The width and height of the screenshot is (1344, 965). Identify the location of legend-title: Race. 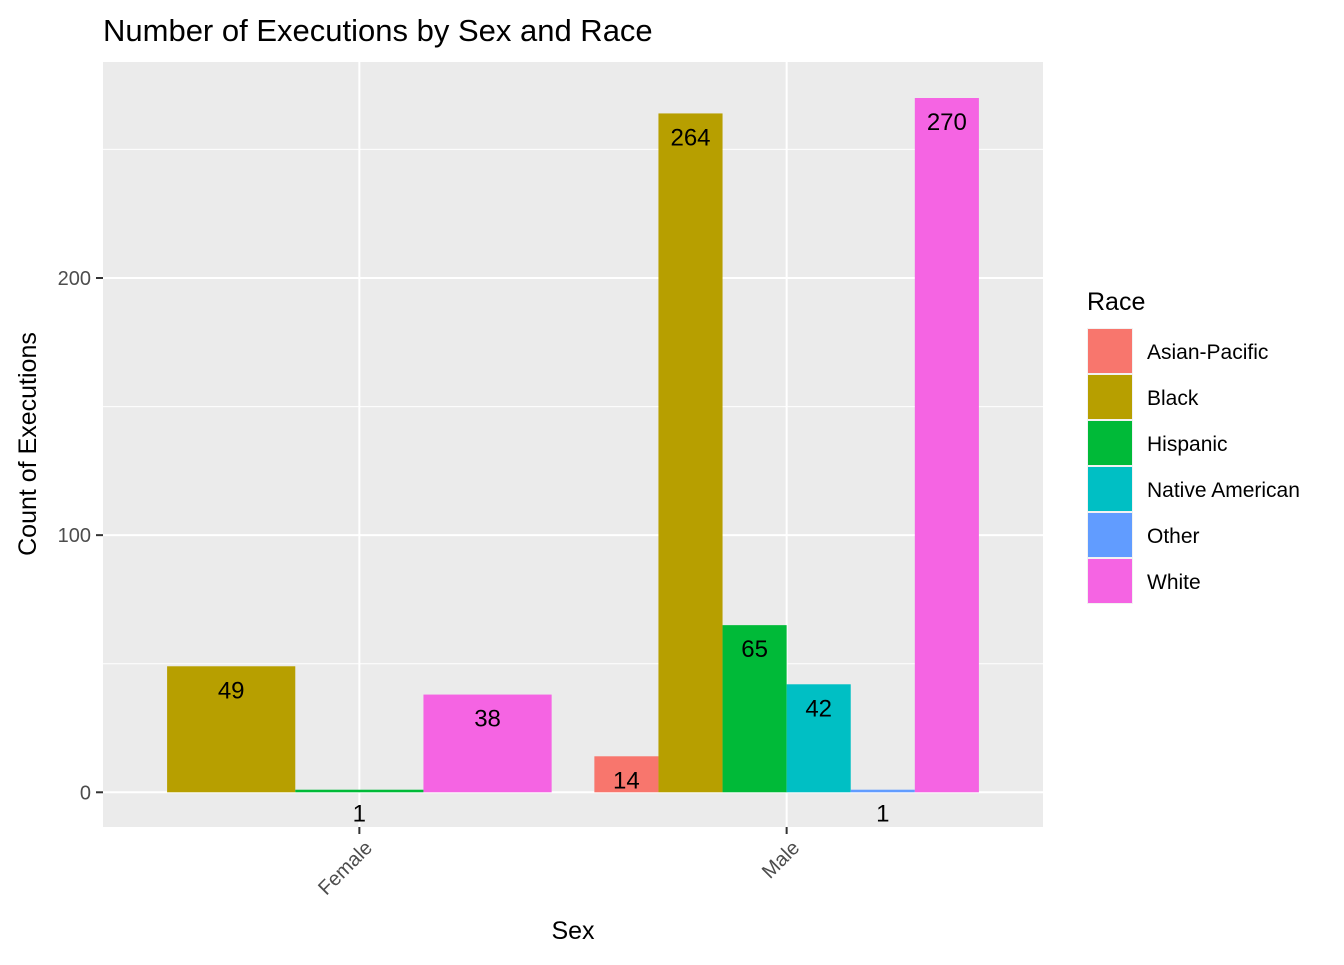
(1116, 302).